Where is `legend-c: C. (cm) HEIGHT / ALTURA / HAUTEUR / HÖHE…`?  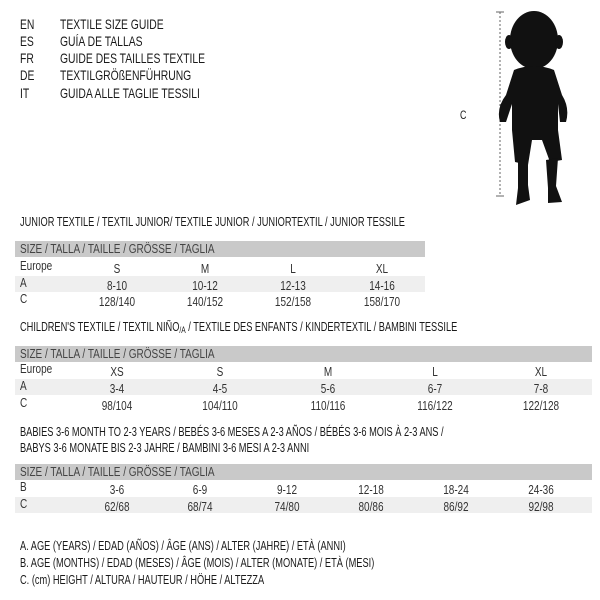
legend-c: C. (cm) HEIGHT / ALTURA / HAUTEUR / HÖHE… is located at coordinates (142, 580).